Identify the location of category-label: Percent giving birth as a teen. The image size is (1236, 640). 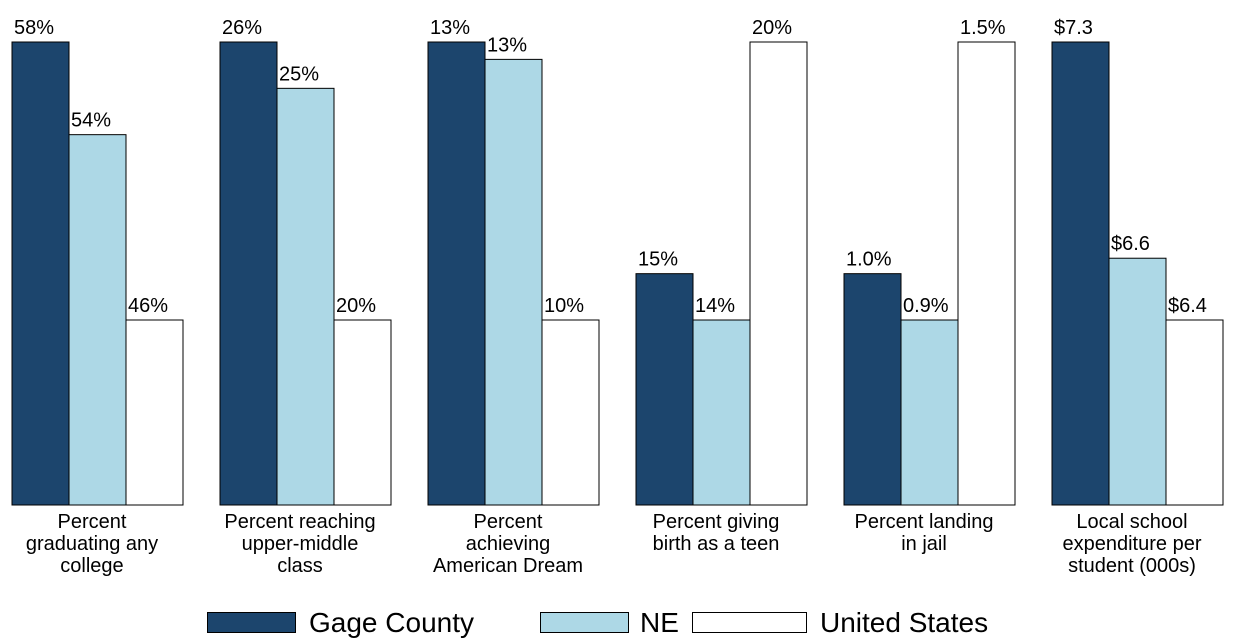
(716, 533).